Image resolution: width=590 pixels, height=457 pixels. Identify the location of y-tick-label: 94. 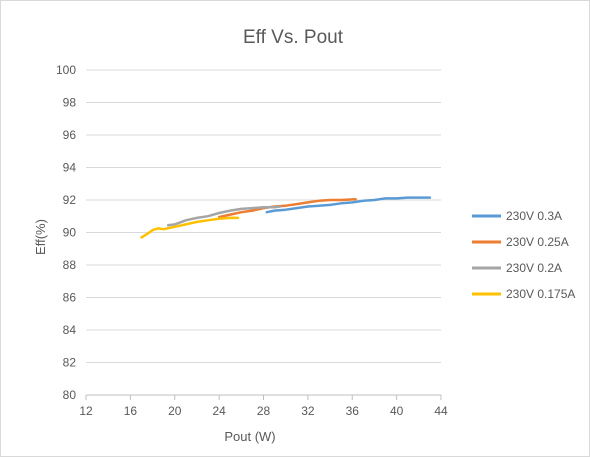
(70, 168).